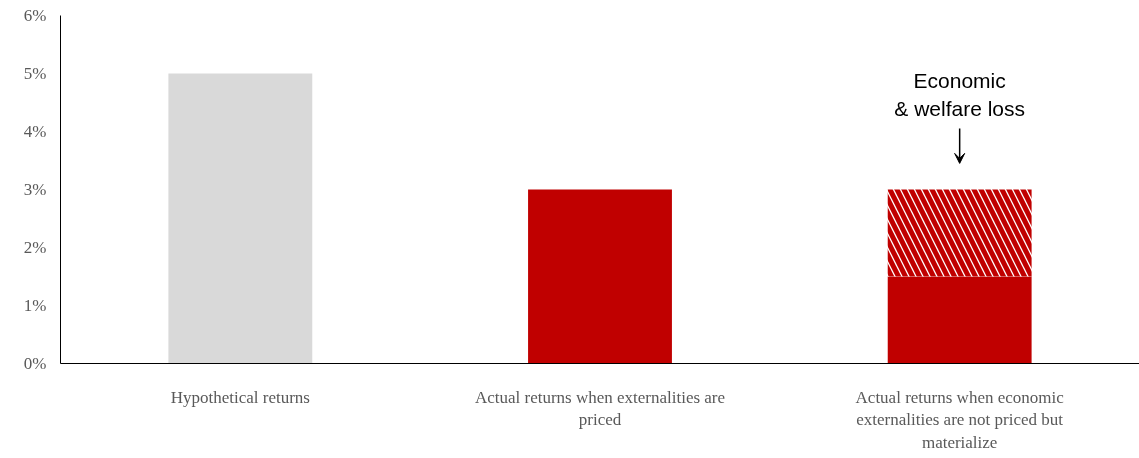 This screenshot has width=1139, height=458. I want to click on y-tick-label: 3%, so click(35, 189).